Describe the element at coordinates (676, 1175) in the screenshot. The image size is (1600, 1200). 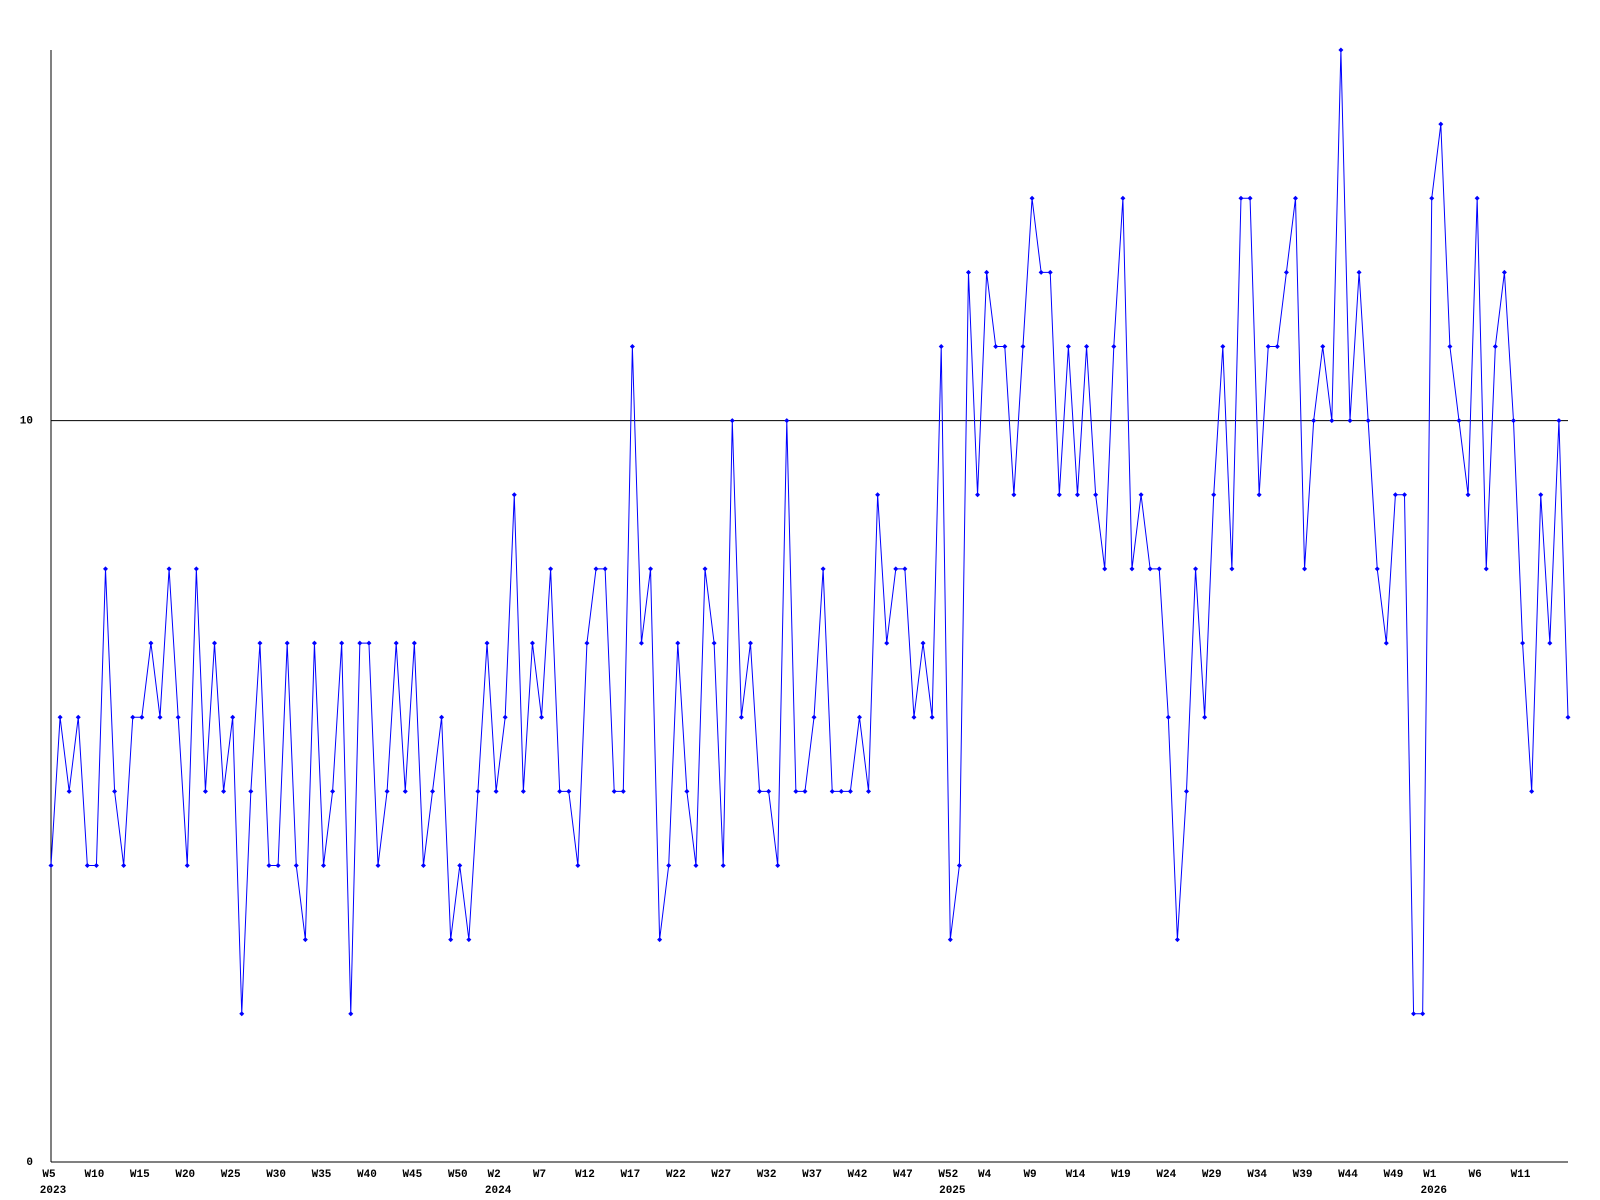
I see `x-tick-label: W22` at that location.